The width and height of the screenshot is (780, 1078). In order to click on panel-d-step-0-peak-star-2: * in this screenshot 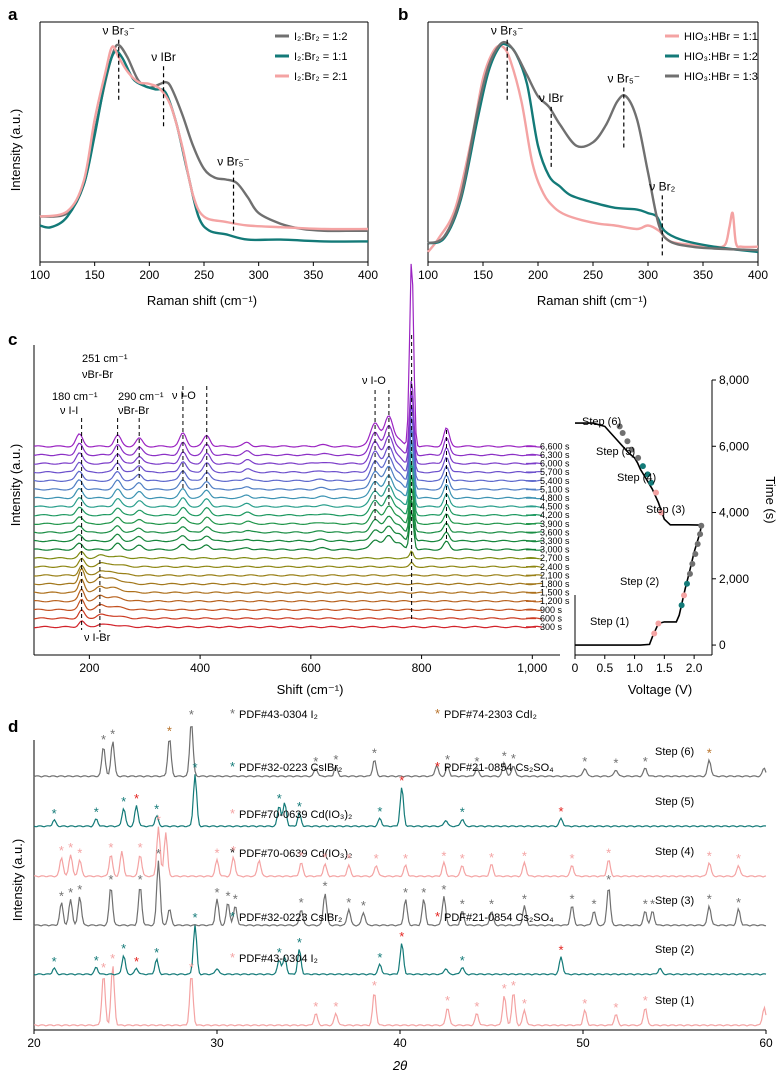, I will do `click(191, 967)`.